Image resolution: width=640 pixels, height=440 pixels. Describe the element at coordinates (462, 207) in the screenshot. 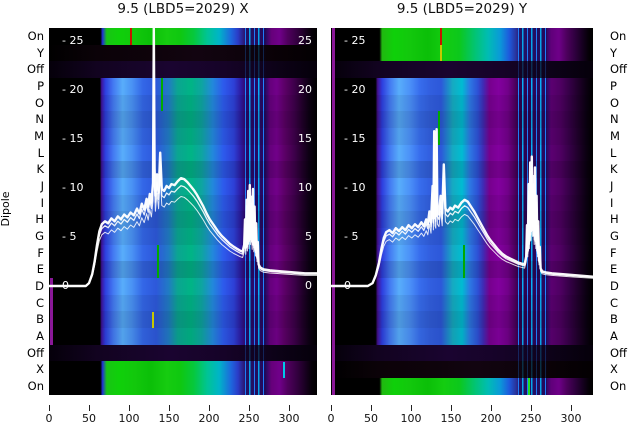

I see `intensity-trace` at that location.